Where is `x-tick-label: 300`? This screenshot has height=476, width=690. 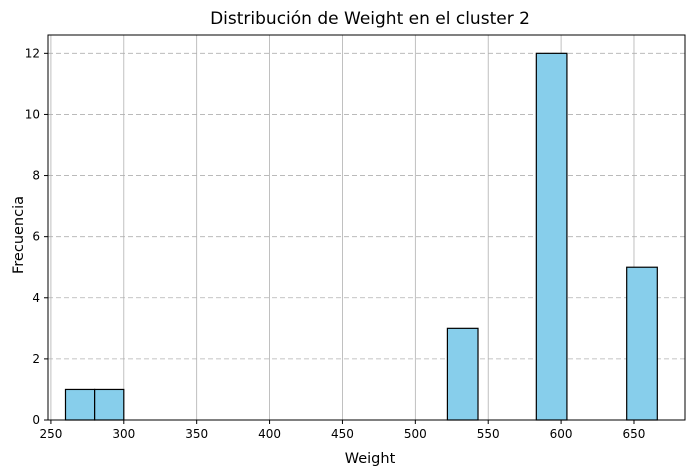
x-tick-label: 300 is located at coordinates (123, 434).